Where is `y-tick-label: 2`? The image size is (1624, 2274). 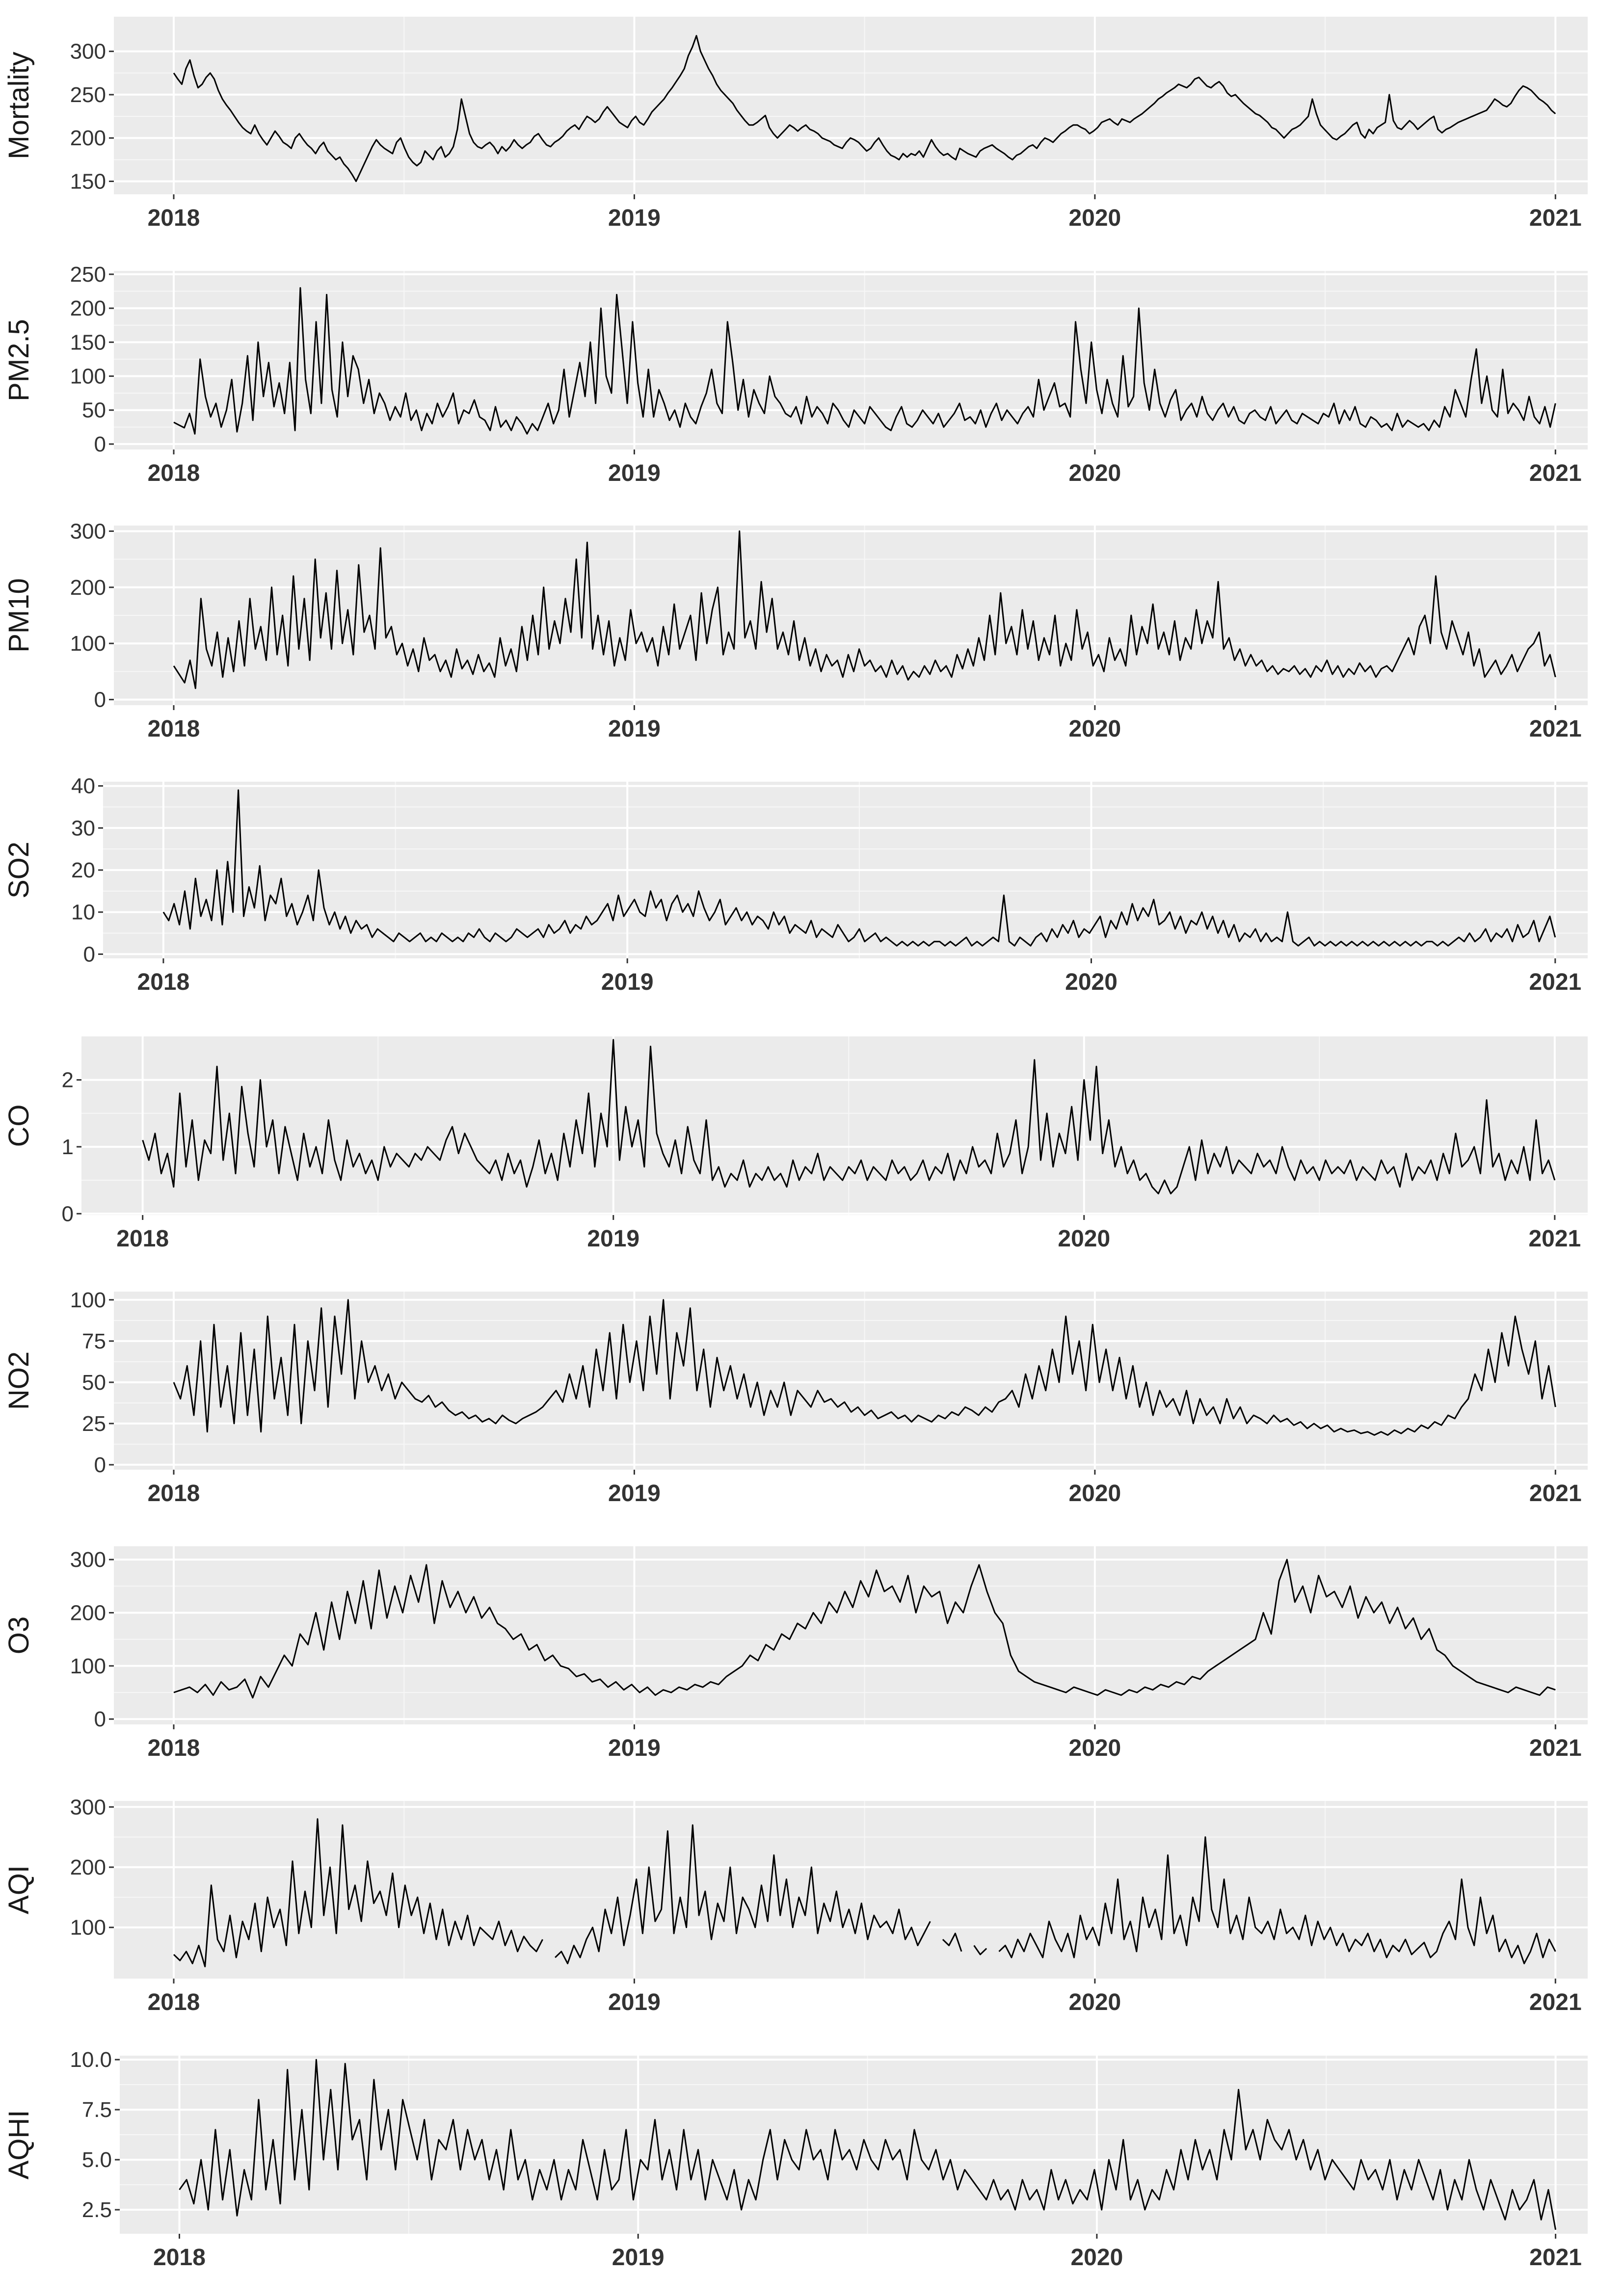 y-tick-label: 2 is located at coordinates (68, 1080).